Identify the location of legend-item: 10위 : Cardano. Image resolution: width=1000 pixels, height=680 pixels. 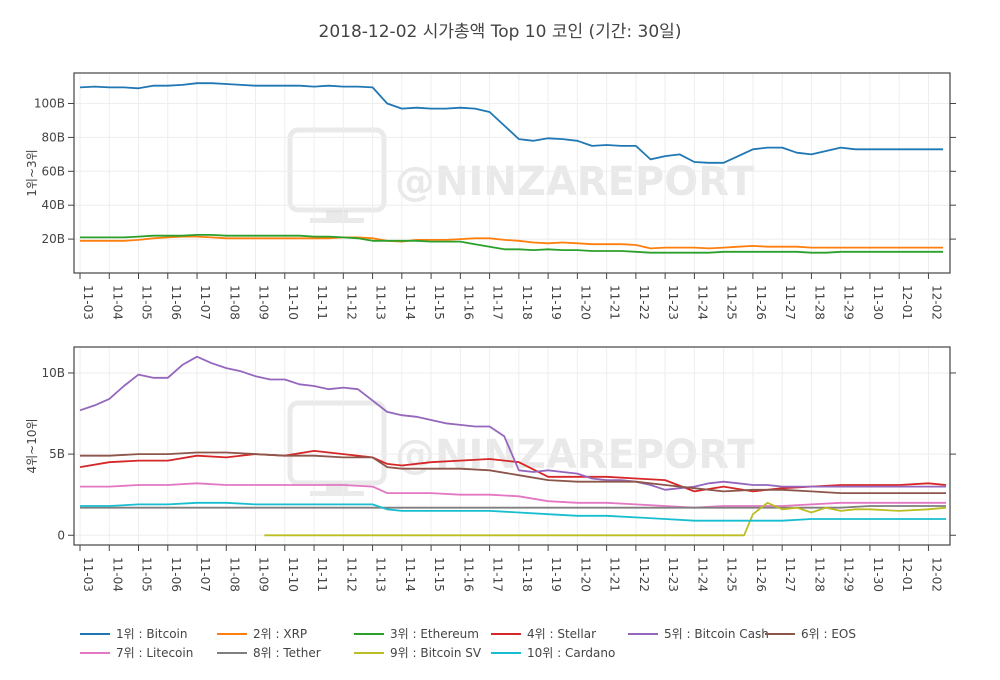
(553, 653).